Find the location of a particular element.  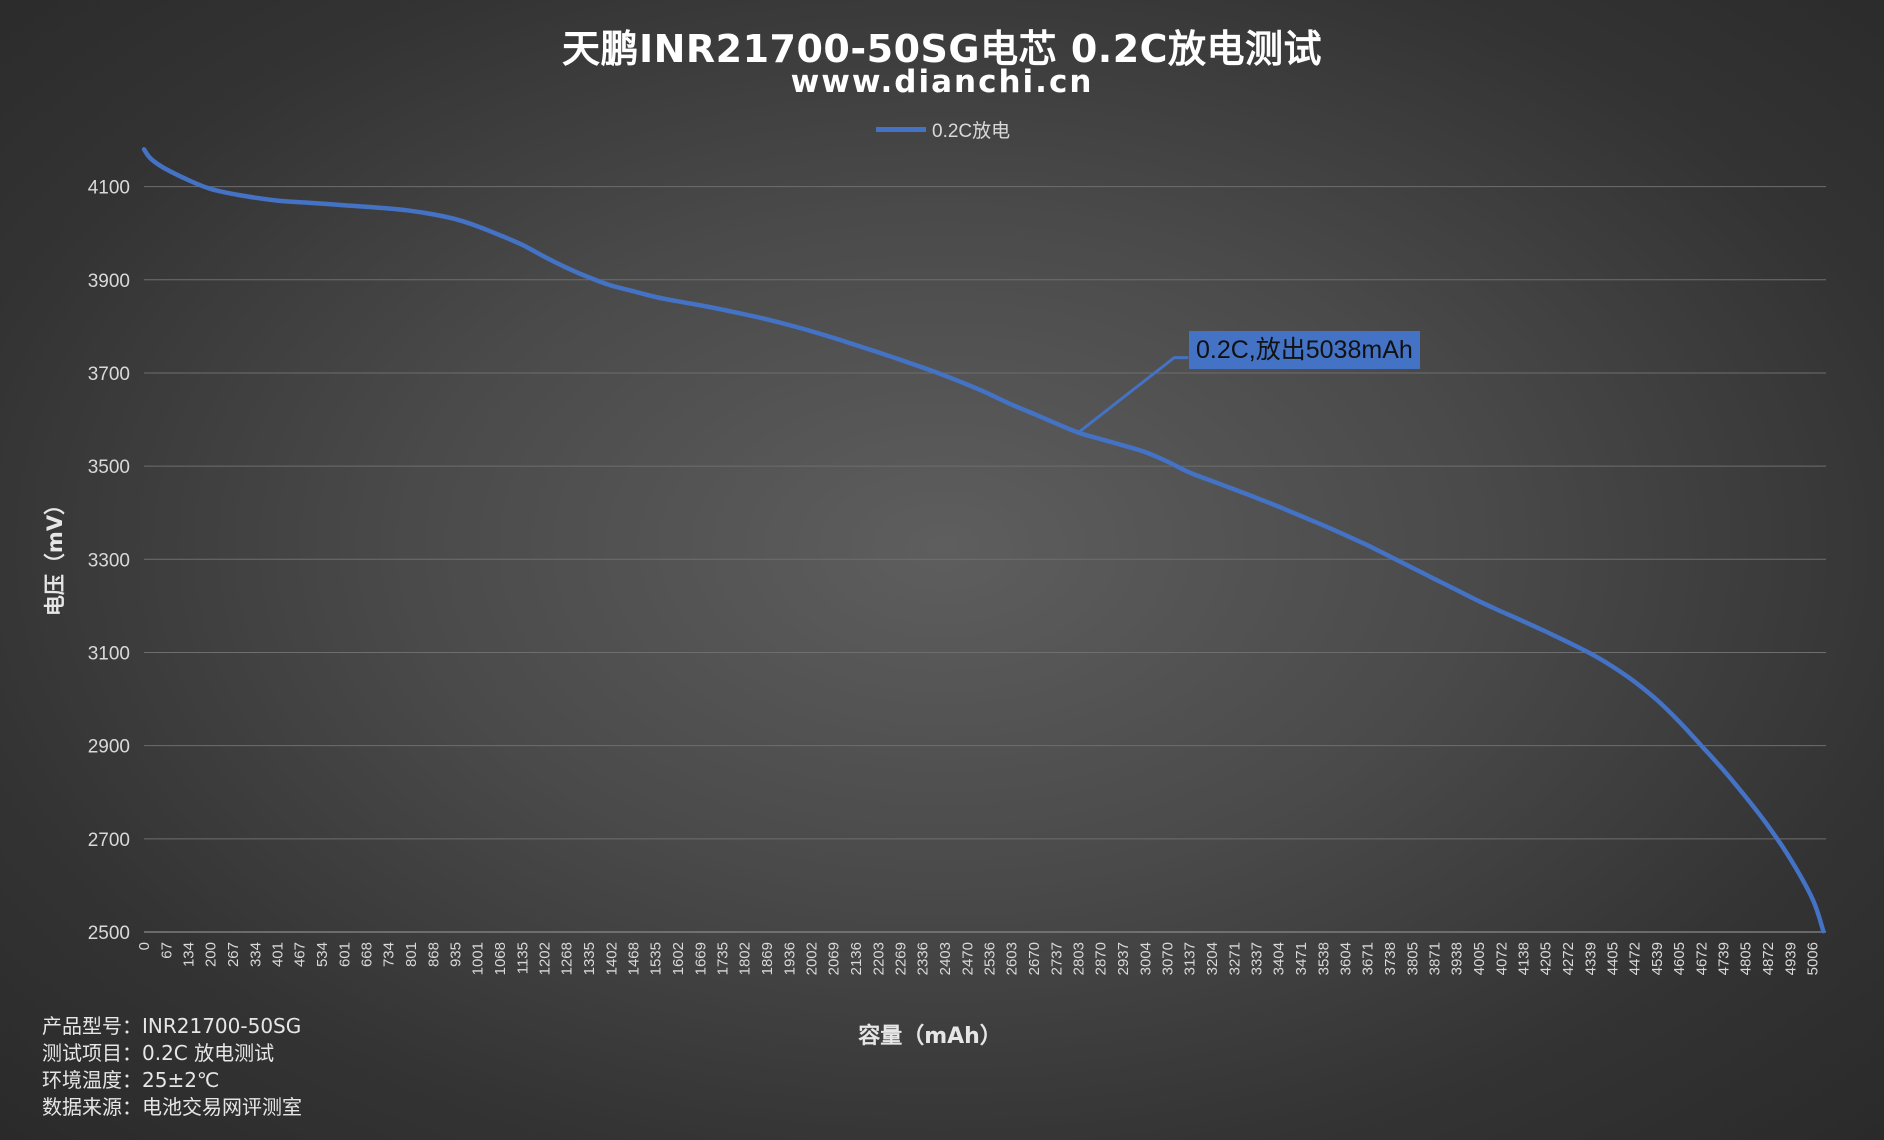

x-tick-label: 4405 is located at coordinates (1612, 958).